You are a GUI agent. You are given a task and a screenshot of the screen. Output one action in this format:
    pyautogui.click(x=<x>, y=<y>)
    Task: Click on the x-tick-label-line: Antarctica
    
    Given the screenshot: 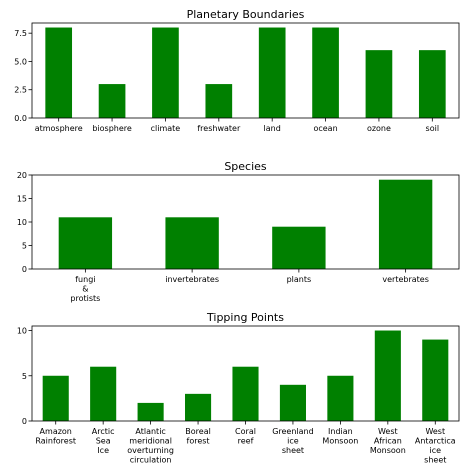 What is the action you would take?
    pyautogui.click(x=435, y=441)
    